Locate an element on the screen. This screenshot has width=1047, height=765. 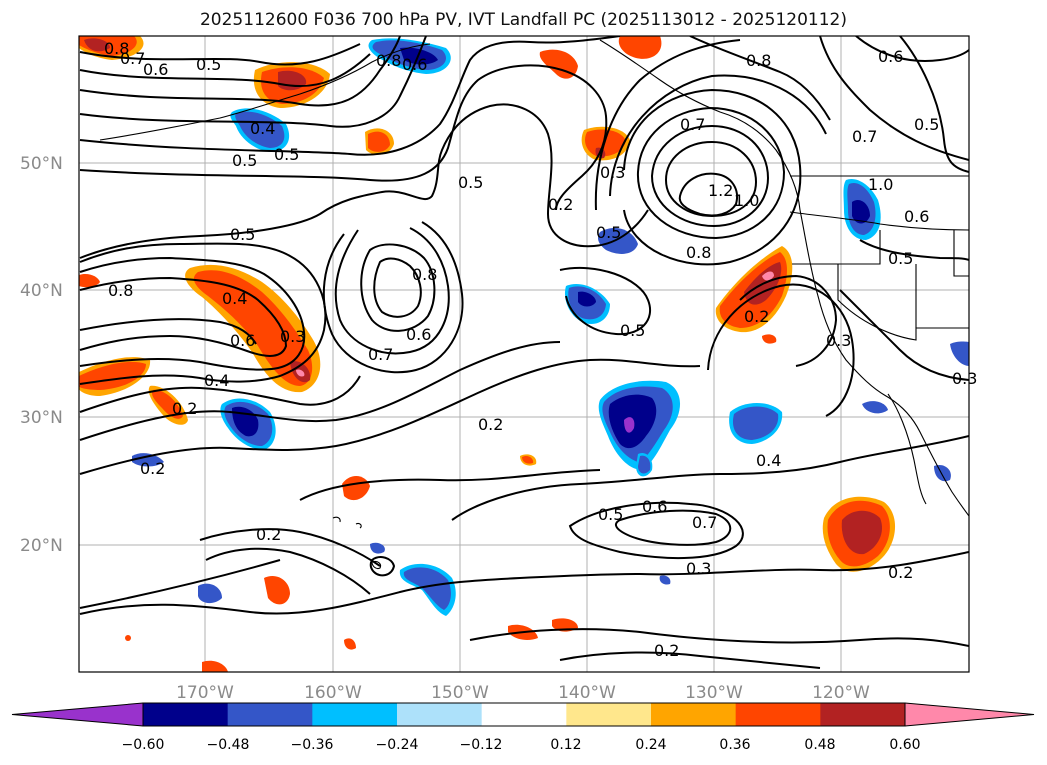
longitude-labels: 170°W 160°W 150°W 140°W 130°W 120°W is located at coordinates (523, 693).